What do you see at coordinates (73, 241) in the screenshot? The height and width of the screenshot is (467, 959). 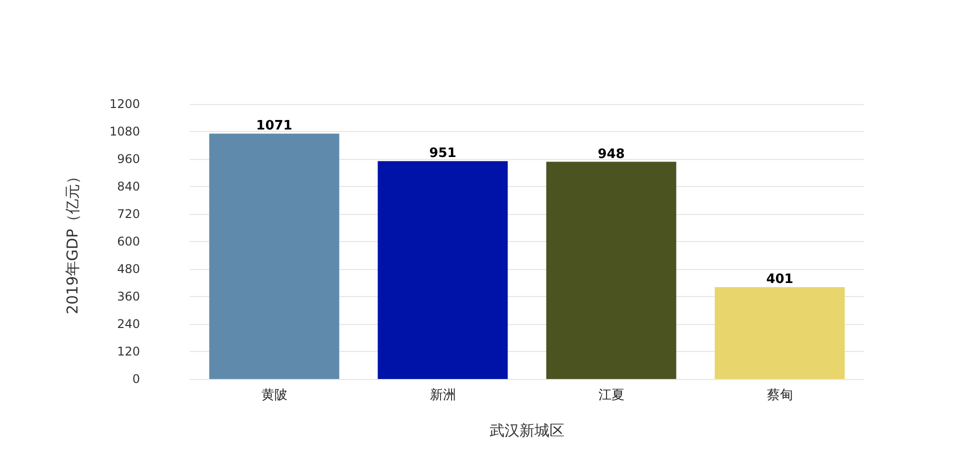 I see `y-axis-title: 2019年GDP（亿元）` at bounding box center [73, 241].